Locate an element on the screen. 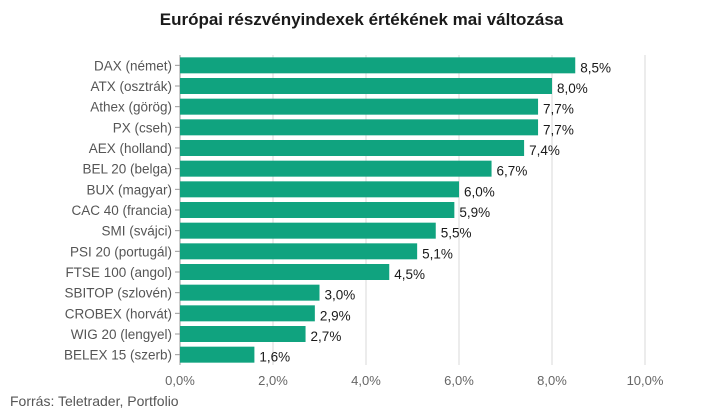 The height and width of the screenshot is (416, 723). category-label: ATX (osztrák) is located at coordinates (131, 86).